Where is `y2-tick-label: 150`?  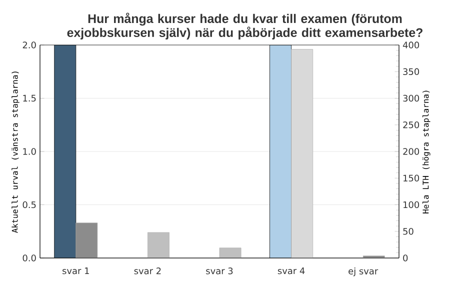 y2-tick-label: 150 is located at coordinates (412, 178).